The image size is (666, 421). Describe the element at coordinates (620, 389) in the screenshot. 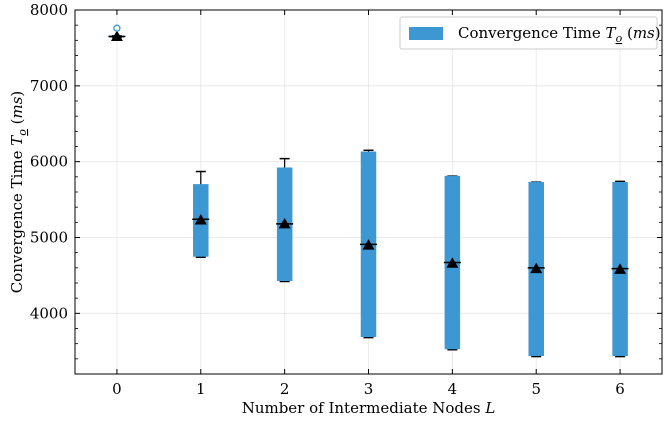

I see `x-tick-label: 6` at that location.